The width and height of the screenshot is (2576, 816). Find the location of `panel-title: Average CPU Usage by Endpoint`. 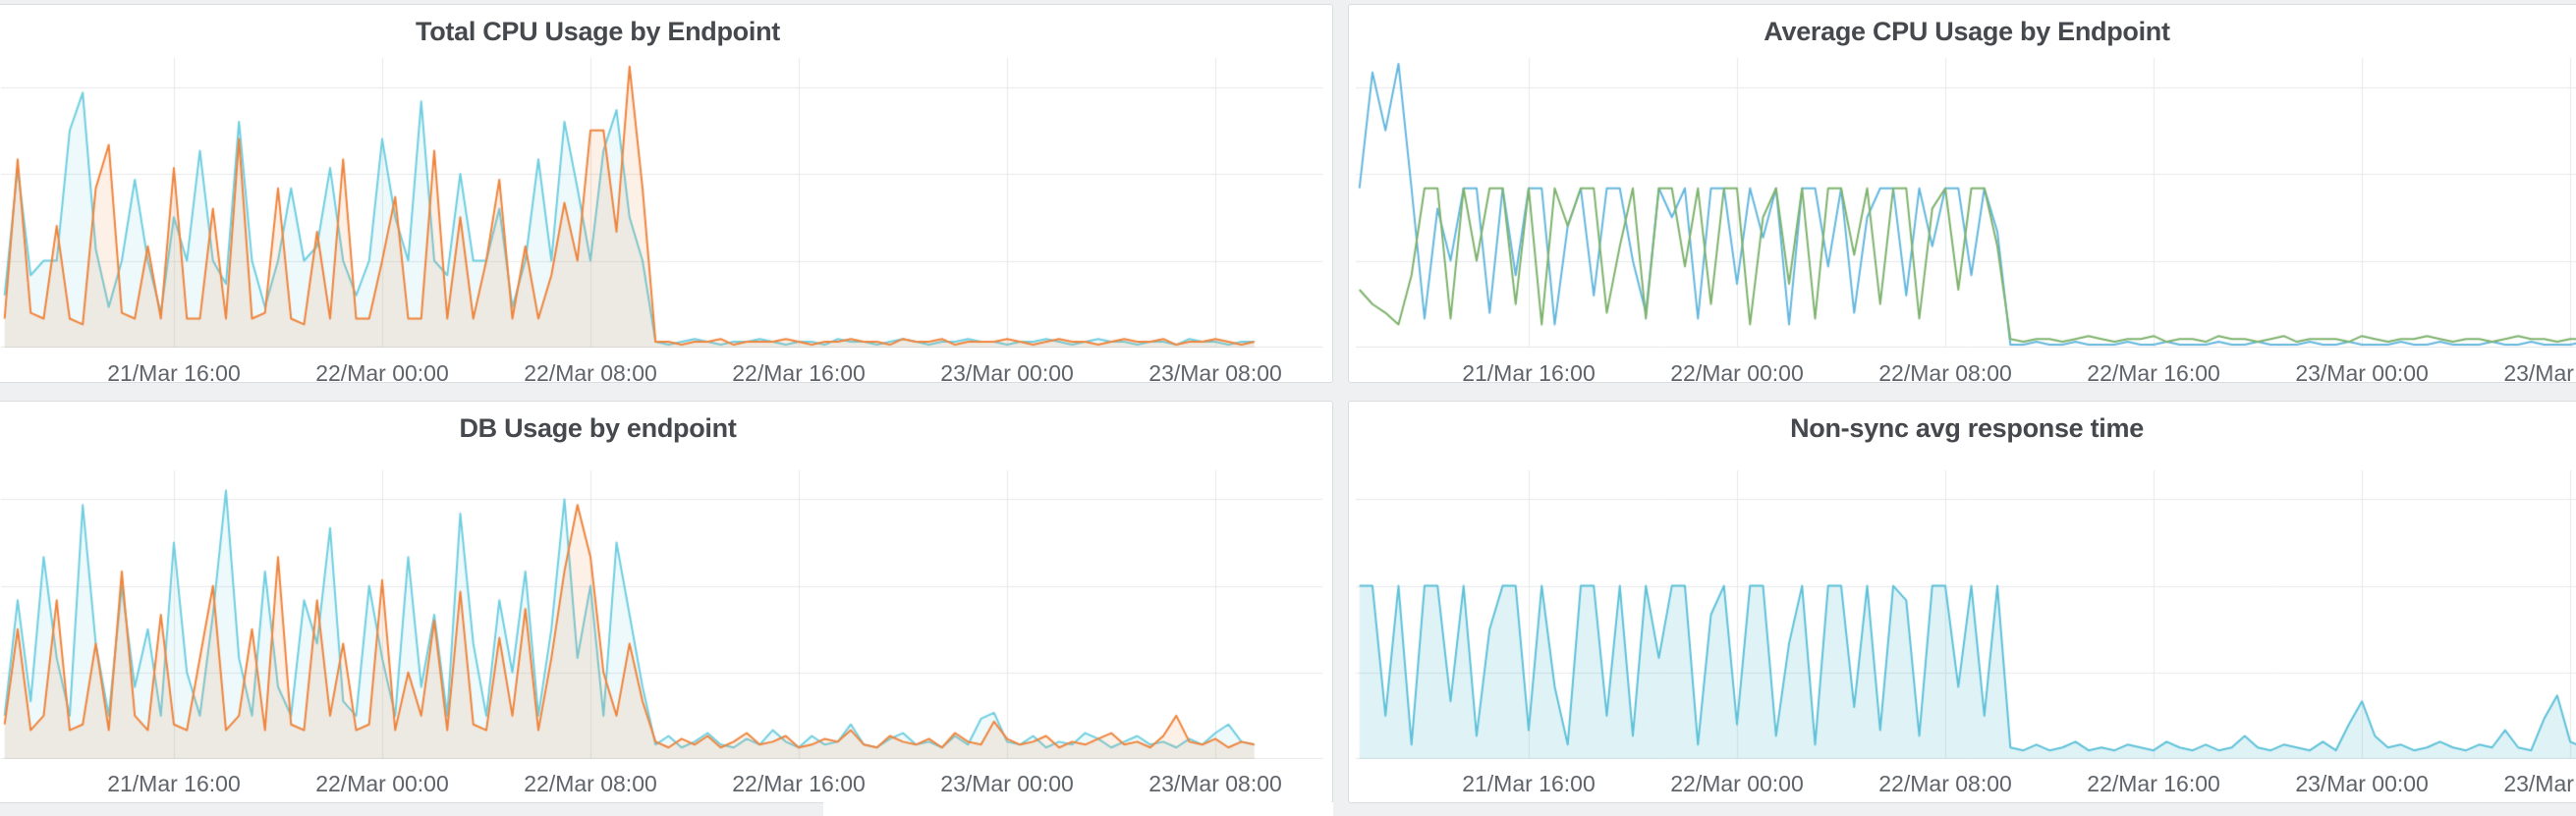

panel-title: Average CPU Usage by Endpoint is located at coordinates (1967, 31).